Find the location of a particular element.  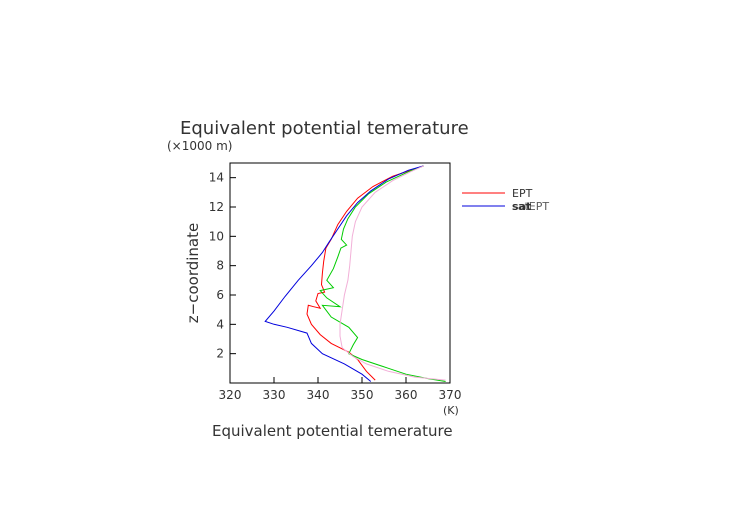

y-tick-label: 4 is located at coordinates (220, 324).